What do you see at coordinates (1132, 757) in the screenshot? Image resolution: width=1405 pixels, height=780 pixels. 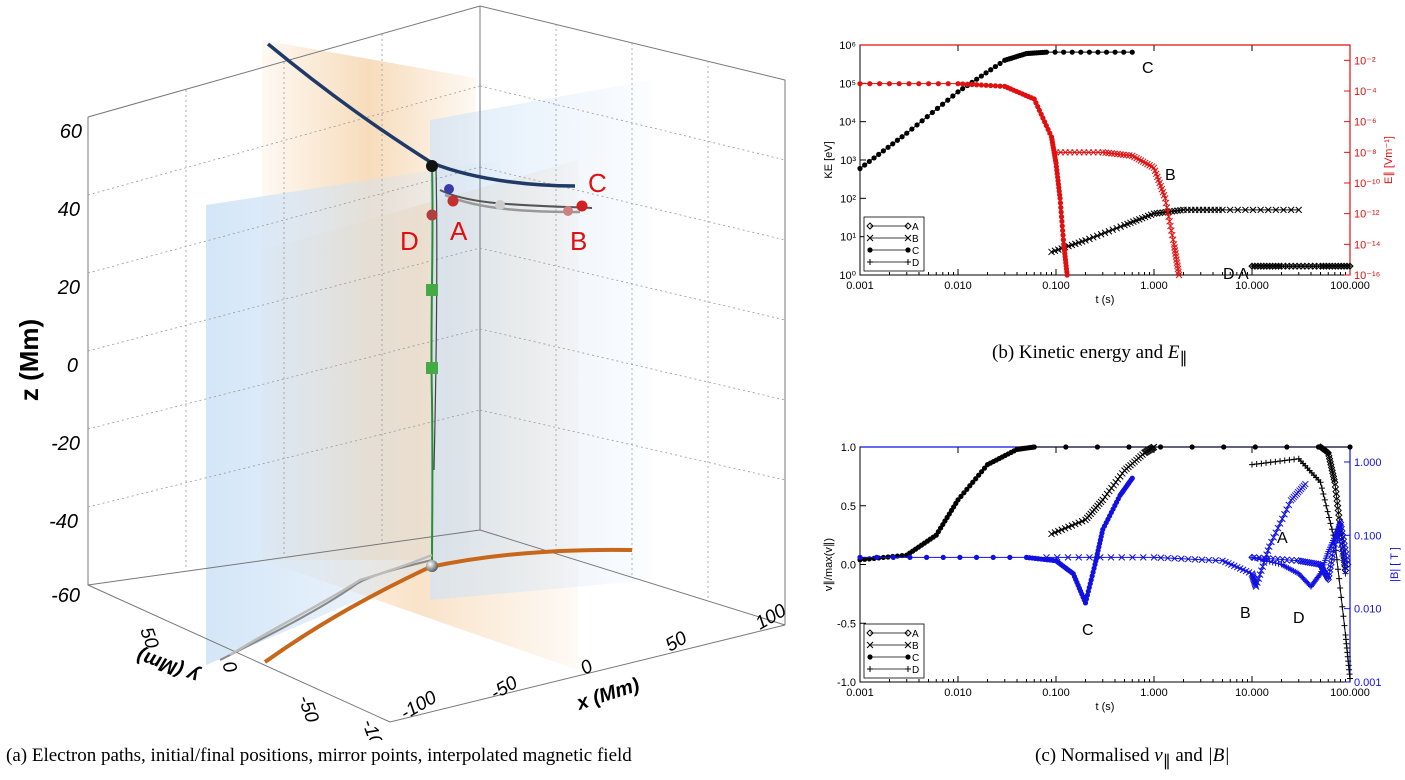 I see `caption-c: (c) Normalised v∥ and |B|` at bounding box center [1132, 757].